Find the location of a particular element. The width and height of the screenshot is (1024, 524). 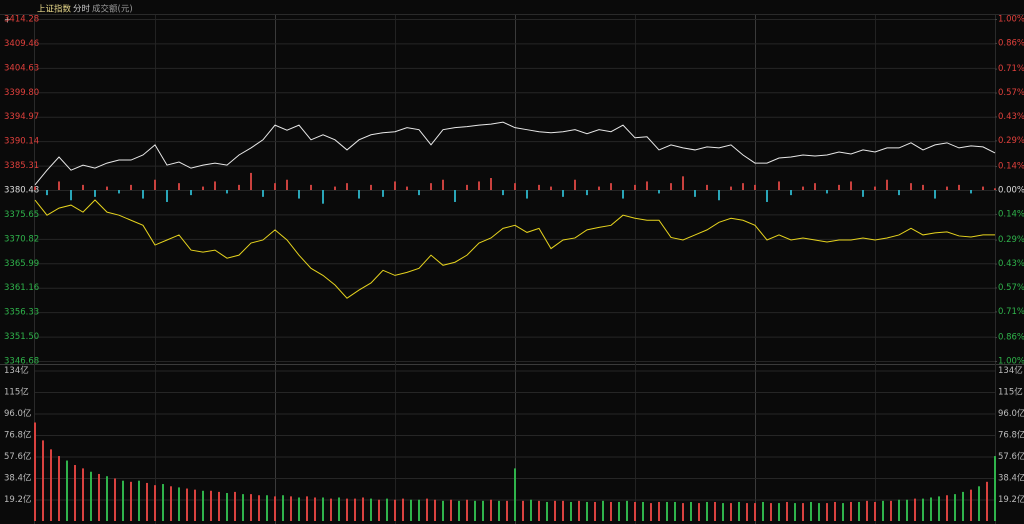

y-tick-label: 3385.31 is located at coordinates (21, 166).